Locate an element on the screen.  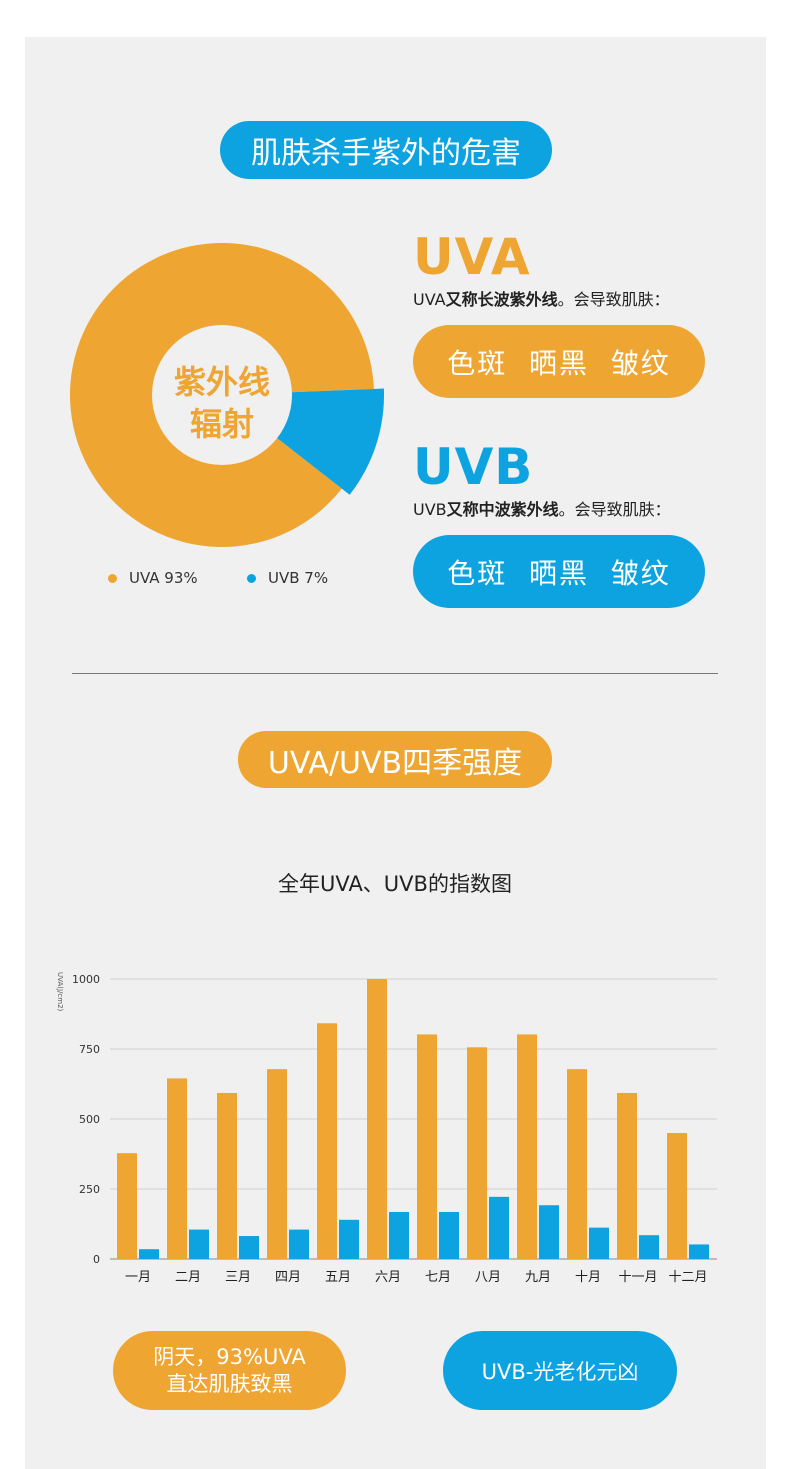
uva-description: UVA又称长波紫外线。会导致肌肤： is located at coordinates (541, 298).